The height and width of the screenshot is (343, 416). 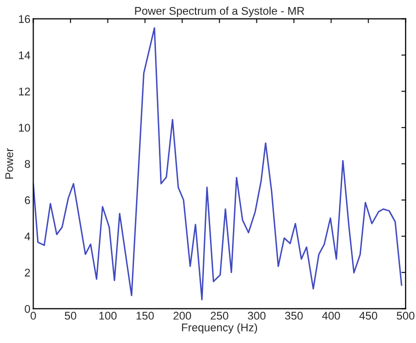 What do you see at coordinates (9, 163) in the screenshot?
I see `y-axis-title: Power` at bounding box center [9, 163].